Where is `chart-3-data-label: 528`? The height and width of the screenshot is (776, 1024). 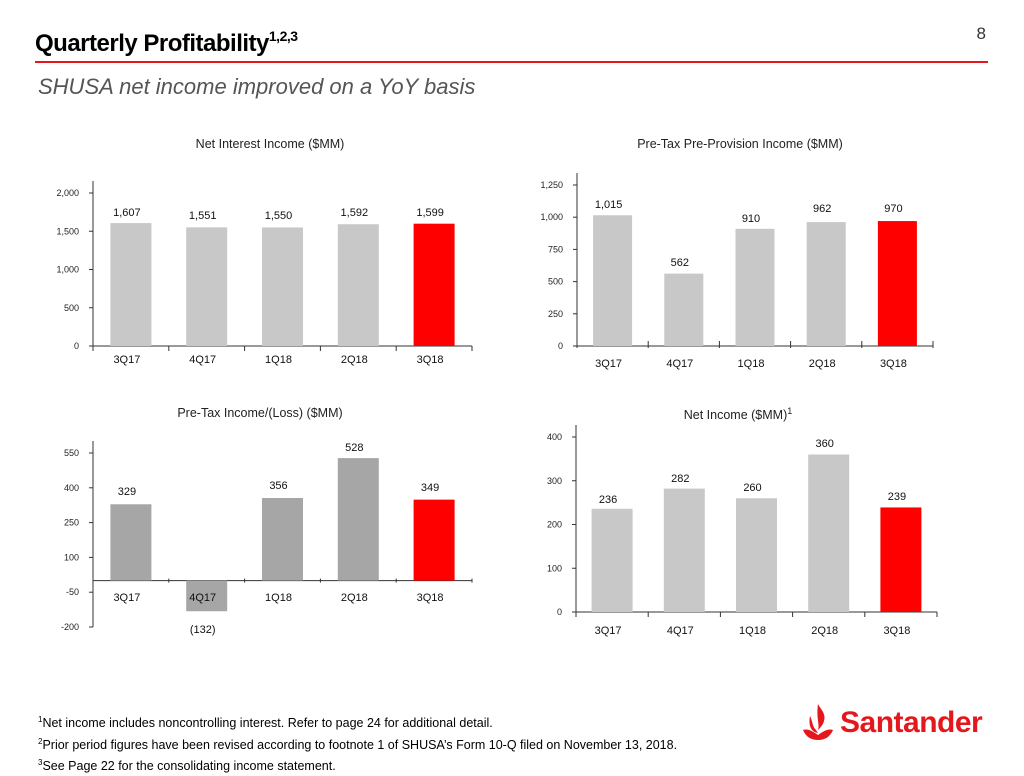
chart-3-data-label: 528 is located at coordinates (354, 448).